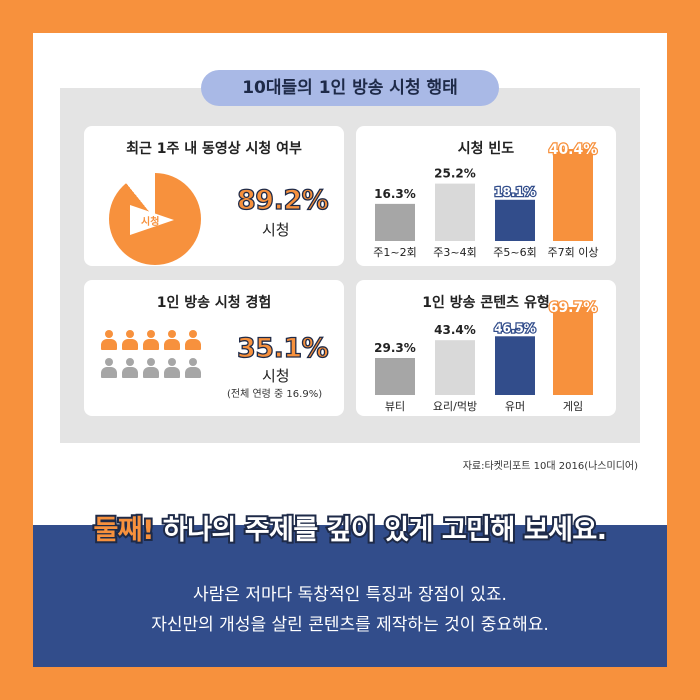 The image size is (700, 700). Describe the element at coordinates (486, 149) in the screenshot. I see `frequency-title: 시청 빈도` at that location.